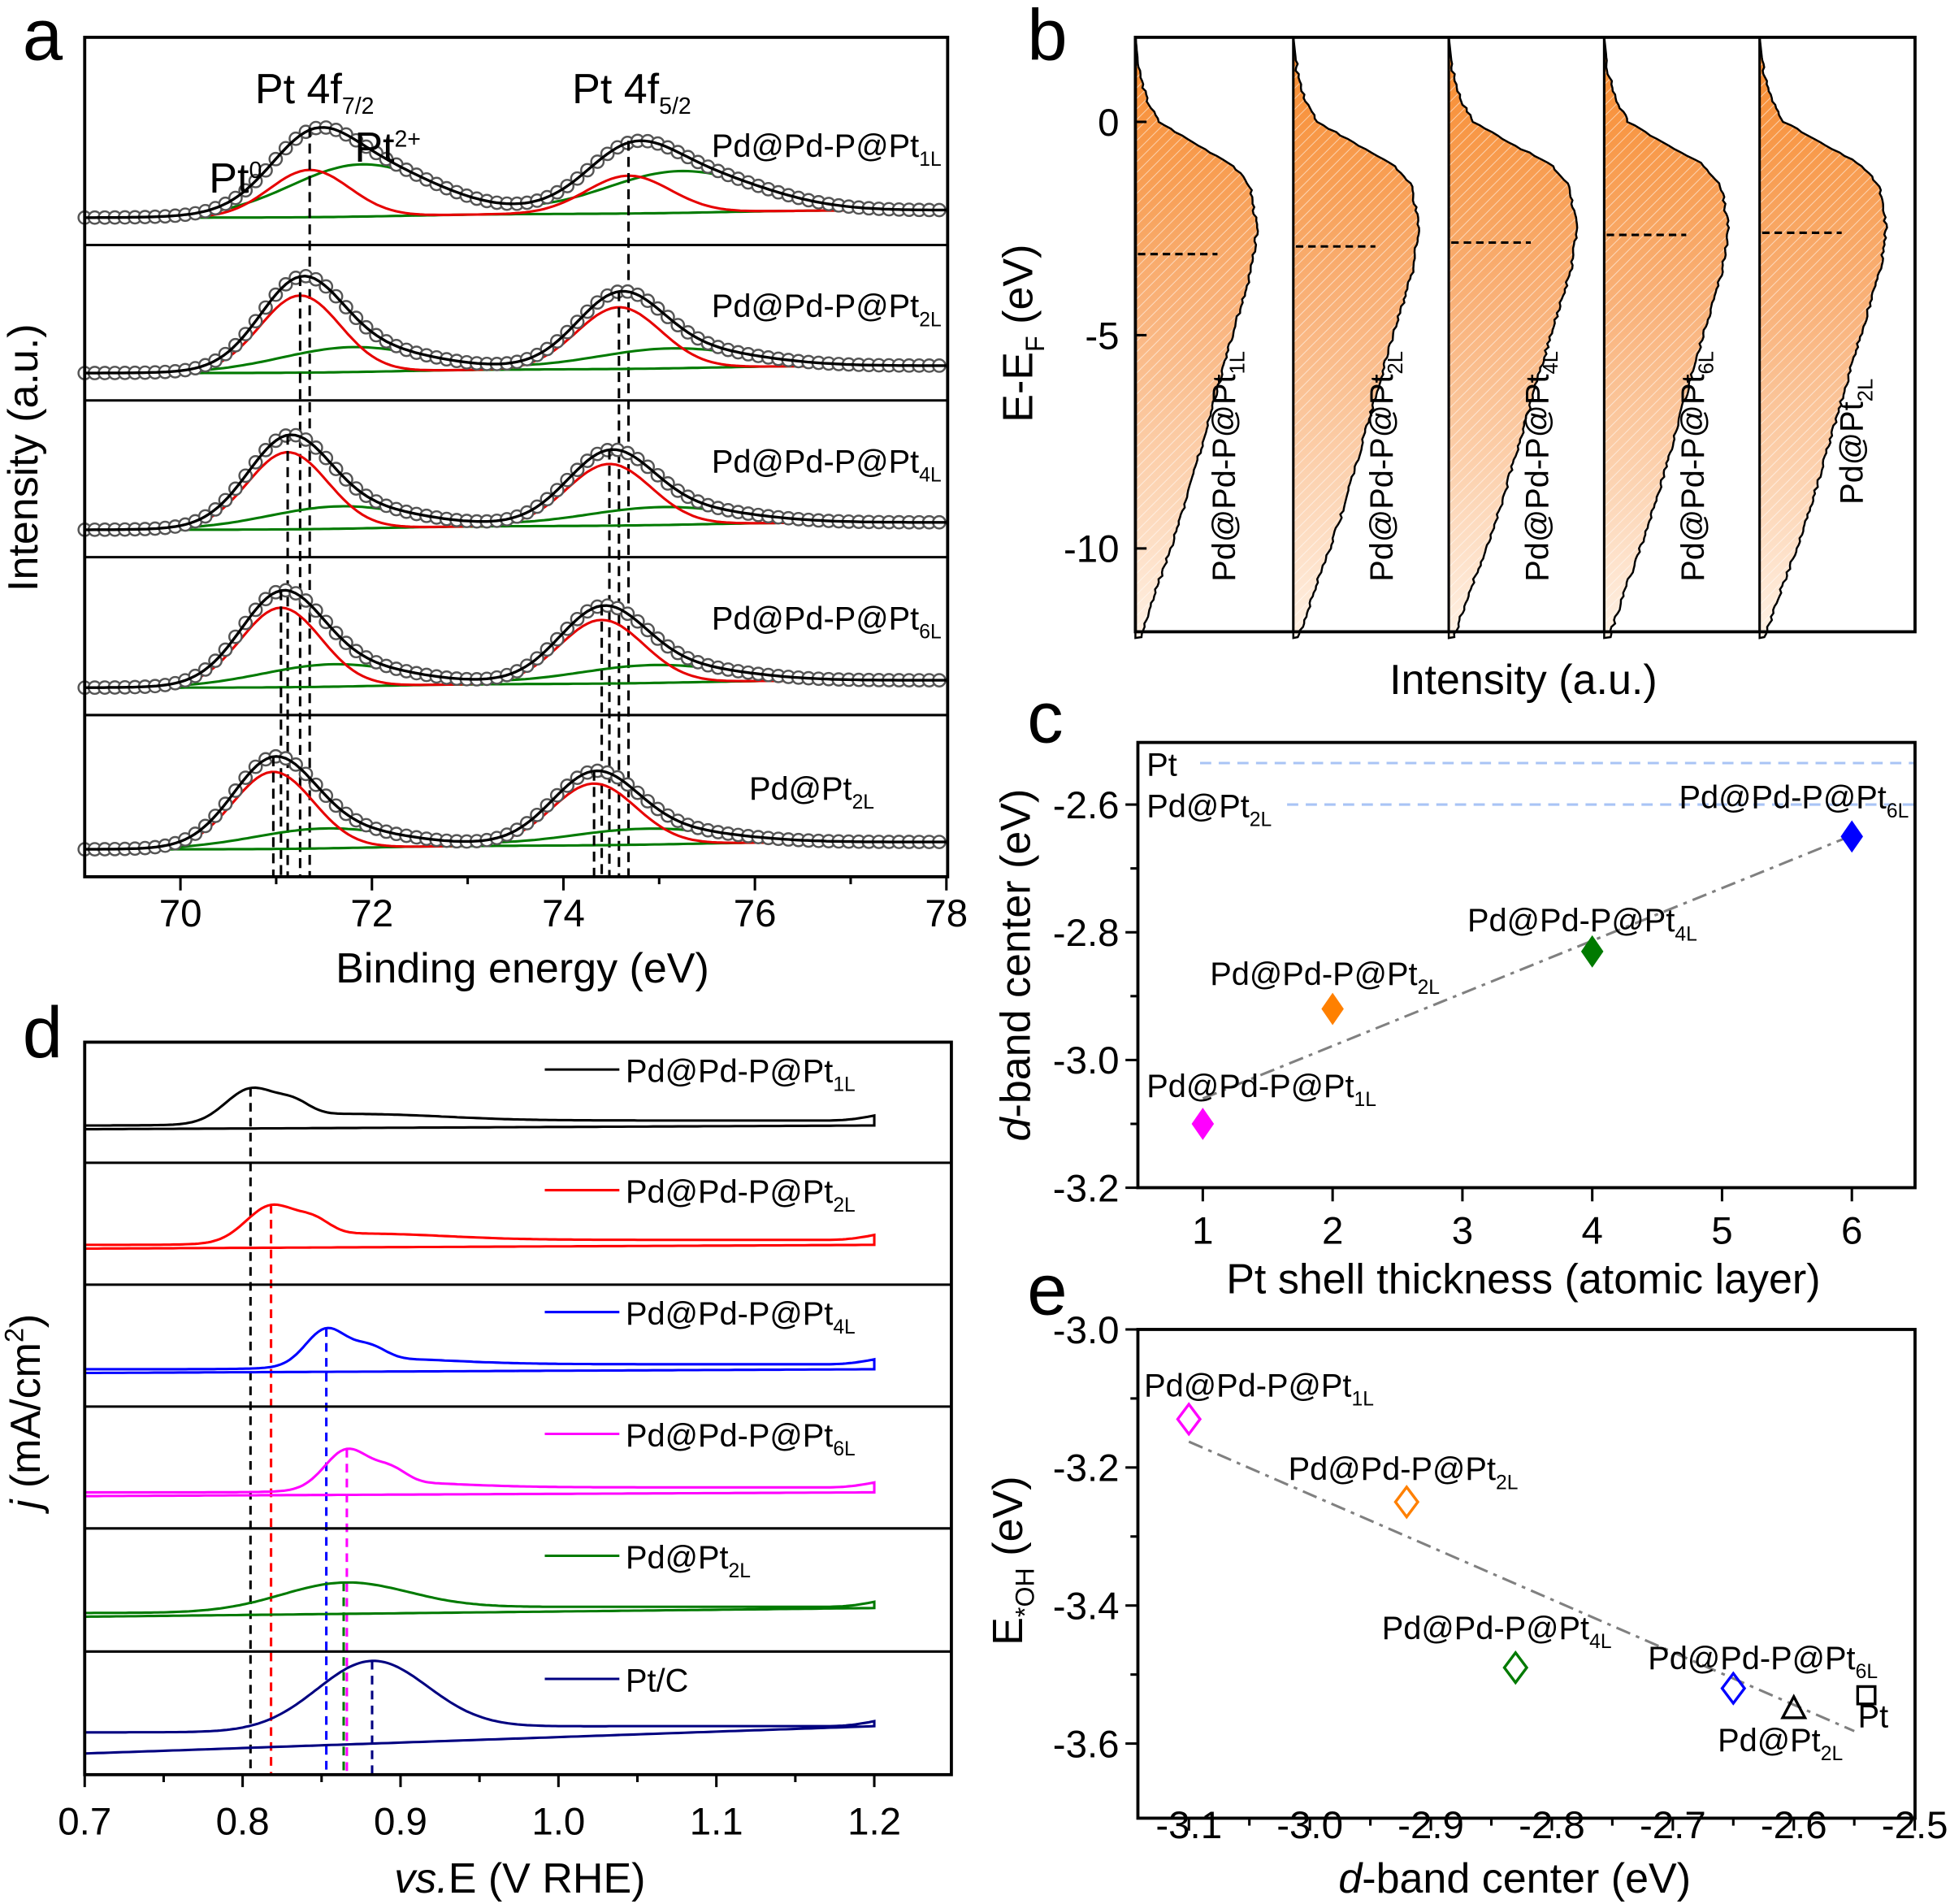 The image size is (1950, 1904). What do you see at coordinates (515, 193) in the screenshot?
I see `pt0-component-curve` at bounding box center [515, 193].